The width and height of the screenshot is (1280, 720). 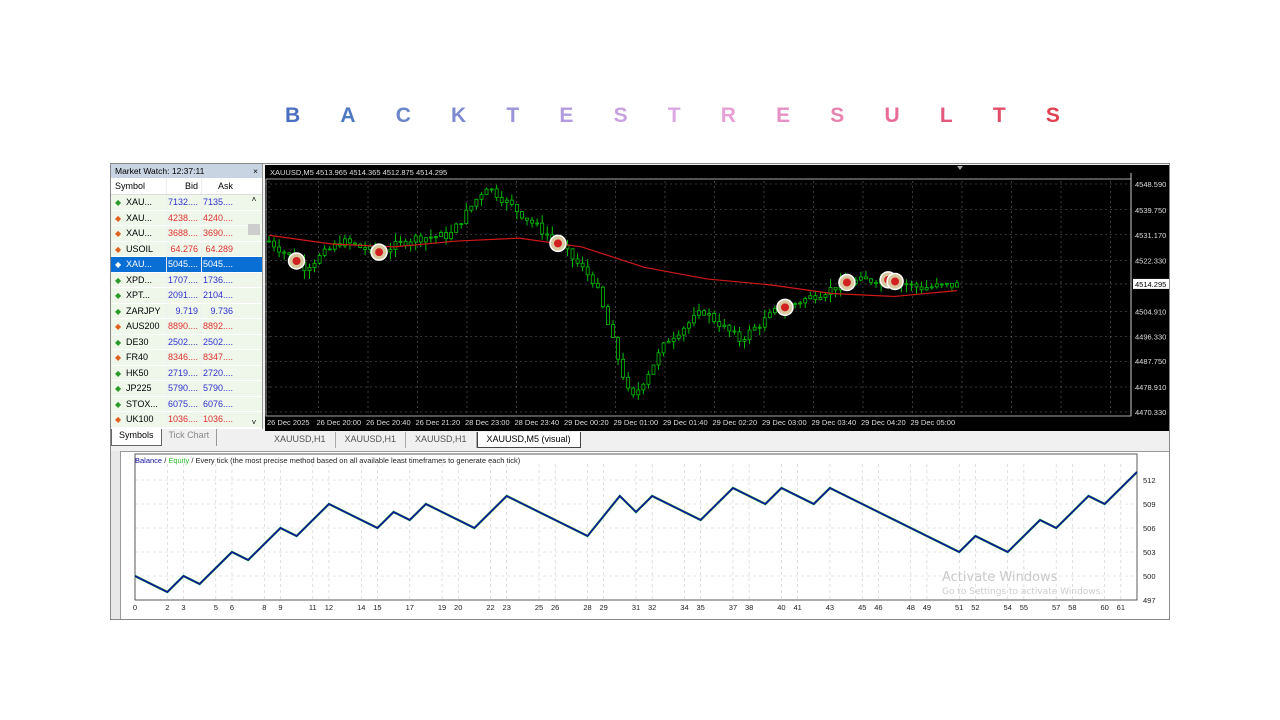 I want to click on time-label: 26 Dec 21:20, so click(x=438, y=422).